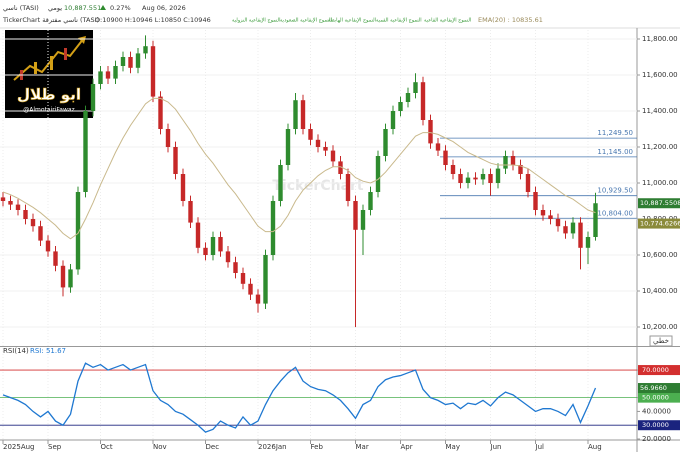  Describe the element at coordinates (540, 447) in the screenshot. I see `x-tick-label: Jul` at that location.